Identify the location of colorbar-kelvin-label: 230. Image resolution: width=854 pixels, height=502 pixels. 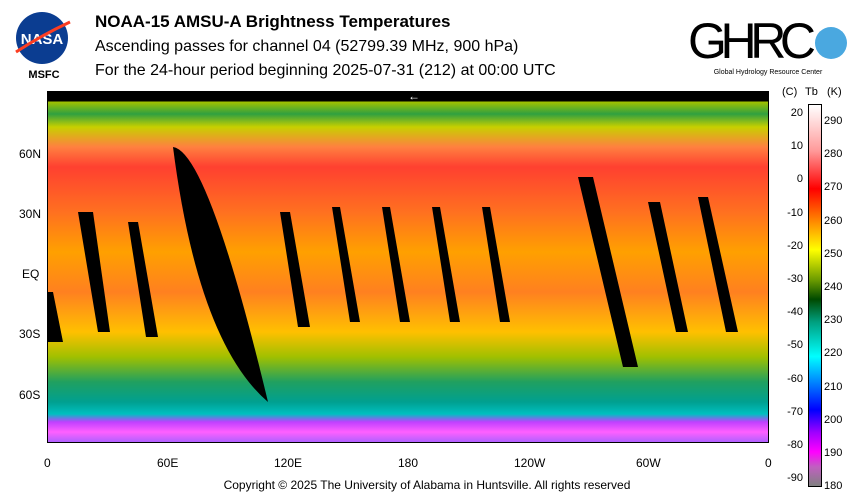
(833, 320).